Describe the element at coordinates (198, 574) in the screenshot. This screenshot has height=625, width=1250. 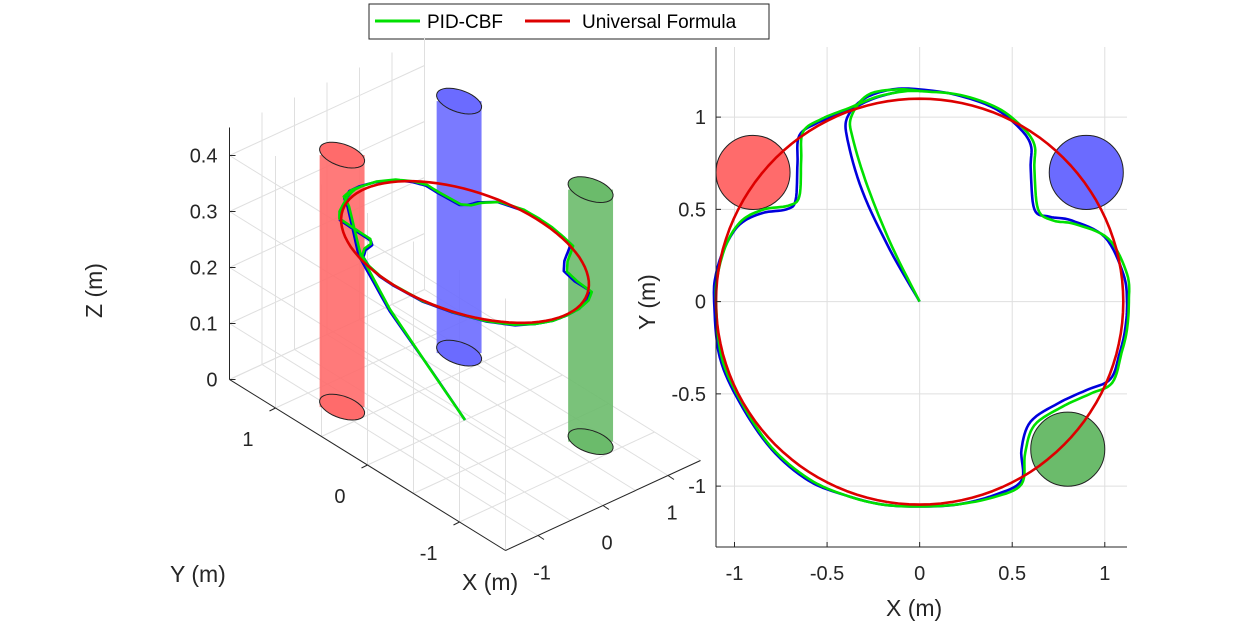
I see `plot-3d-ylabel: Y (m)` at that location.